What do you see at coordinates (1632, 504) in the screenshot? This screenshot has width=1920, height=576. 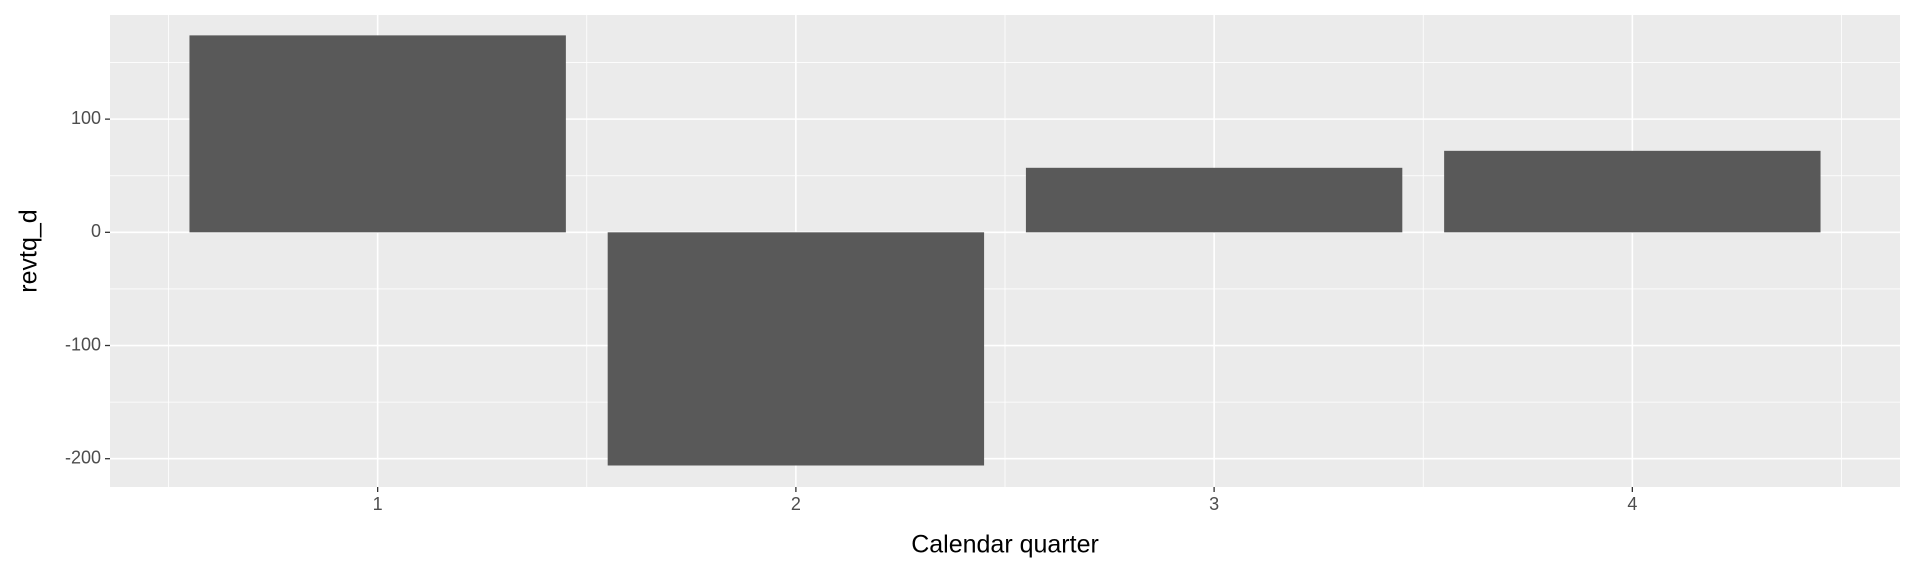 I see `x-tick-label: 4` at bounding box center [1632, 504].